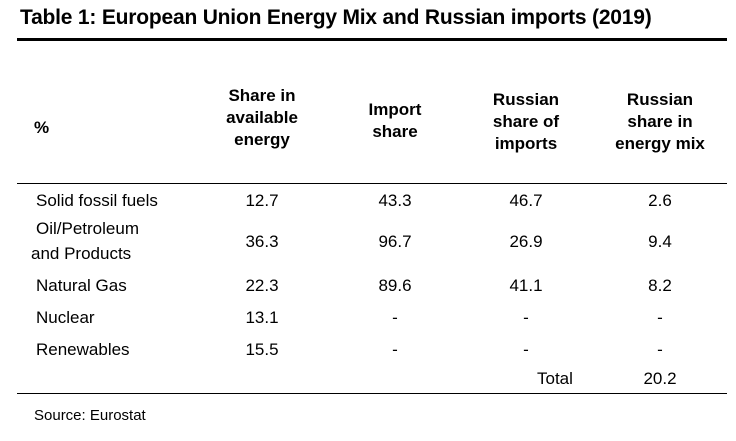 The height and width of the screenshot is (441, 736). What do you see at coordinates (262, 241) in the screenshot?
I see `cell-share-available: 36.3` at bounding box center [262, 241].